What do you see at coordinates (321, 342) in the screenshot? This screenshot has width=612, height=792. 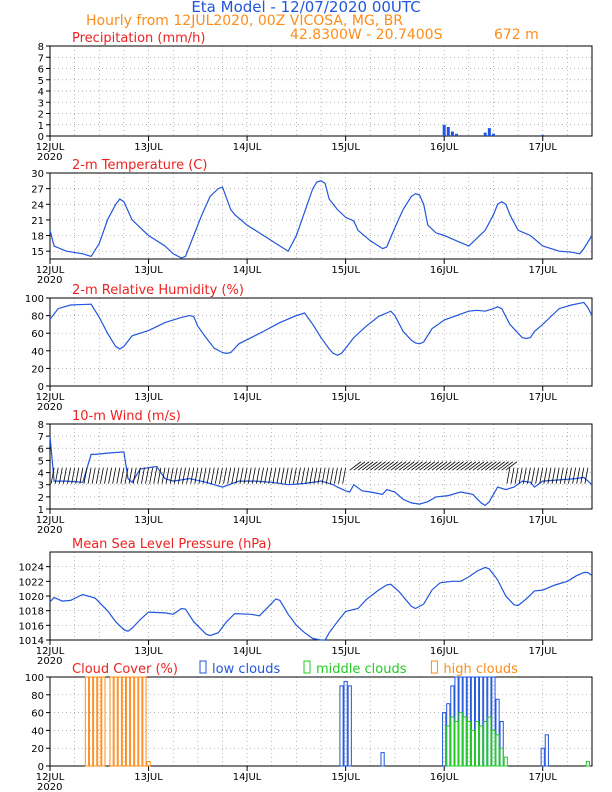 I see `plot-frame` at bounding box center [321, 342].